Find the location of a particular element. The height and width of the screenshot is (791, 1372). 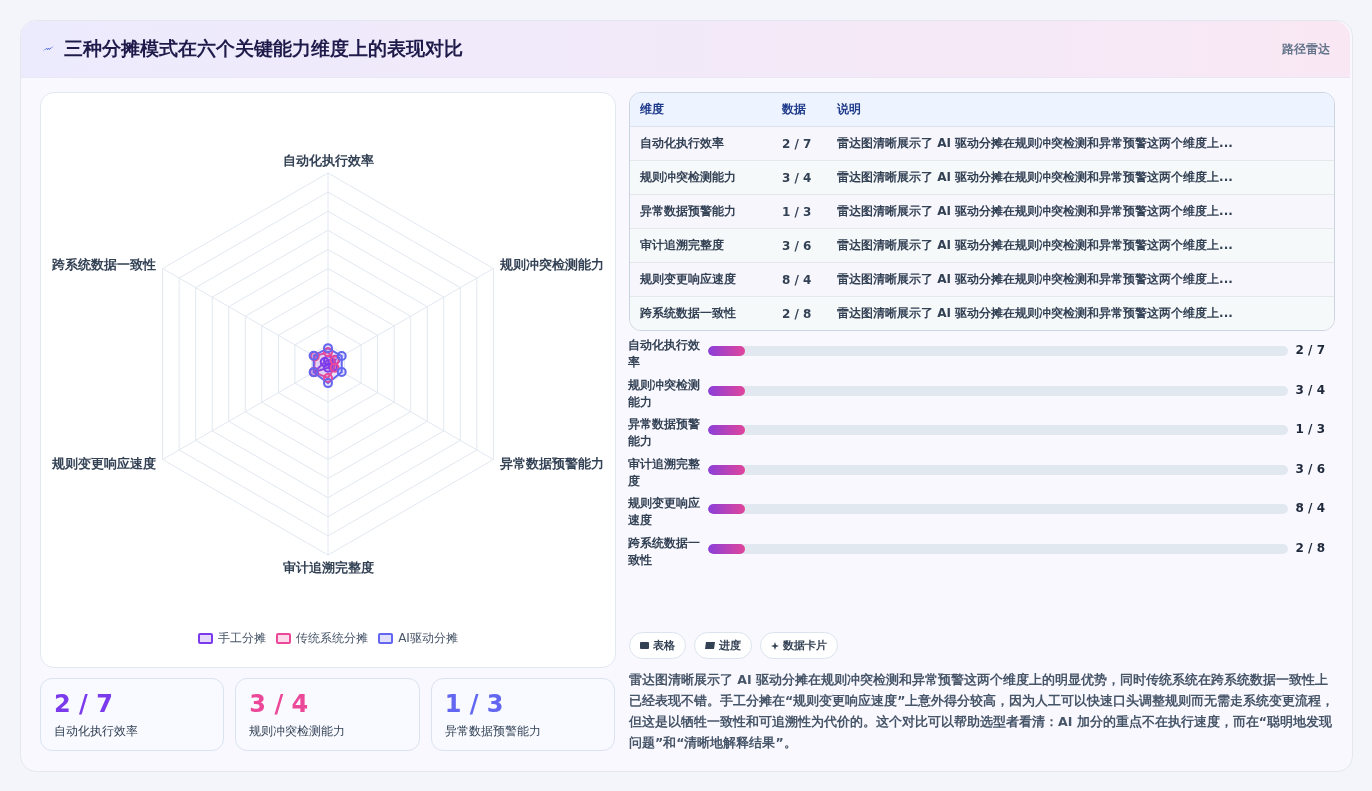

text: 表格 is located at coordinates (657, 645).